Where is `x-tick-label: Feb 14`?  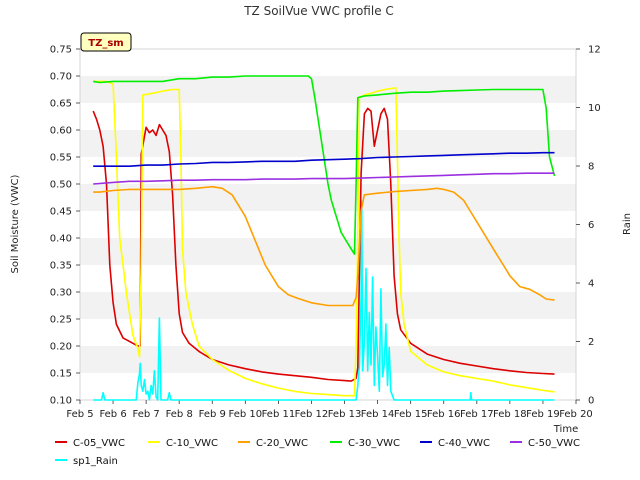
x-tick-label: Feb 14 is located at coordinates (378, 414).